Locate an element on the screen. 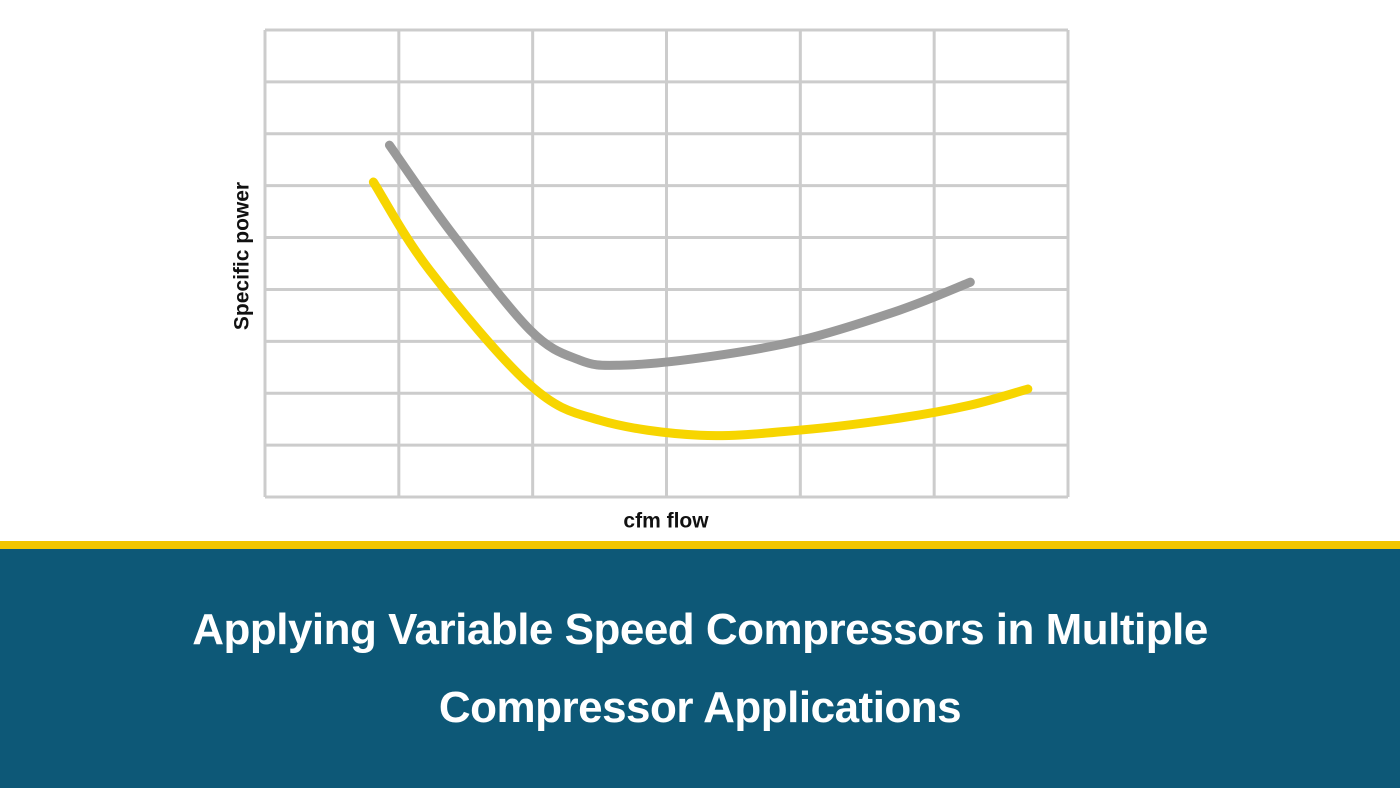 This screenshot has height=788, width=1400. line-series is located at coordinates (679, 255).